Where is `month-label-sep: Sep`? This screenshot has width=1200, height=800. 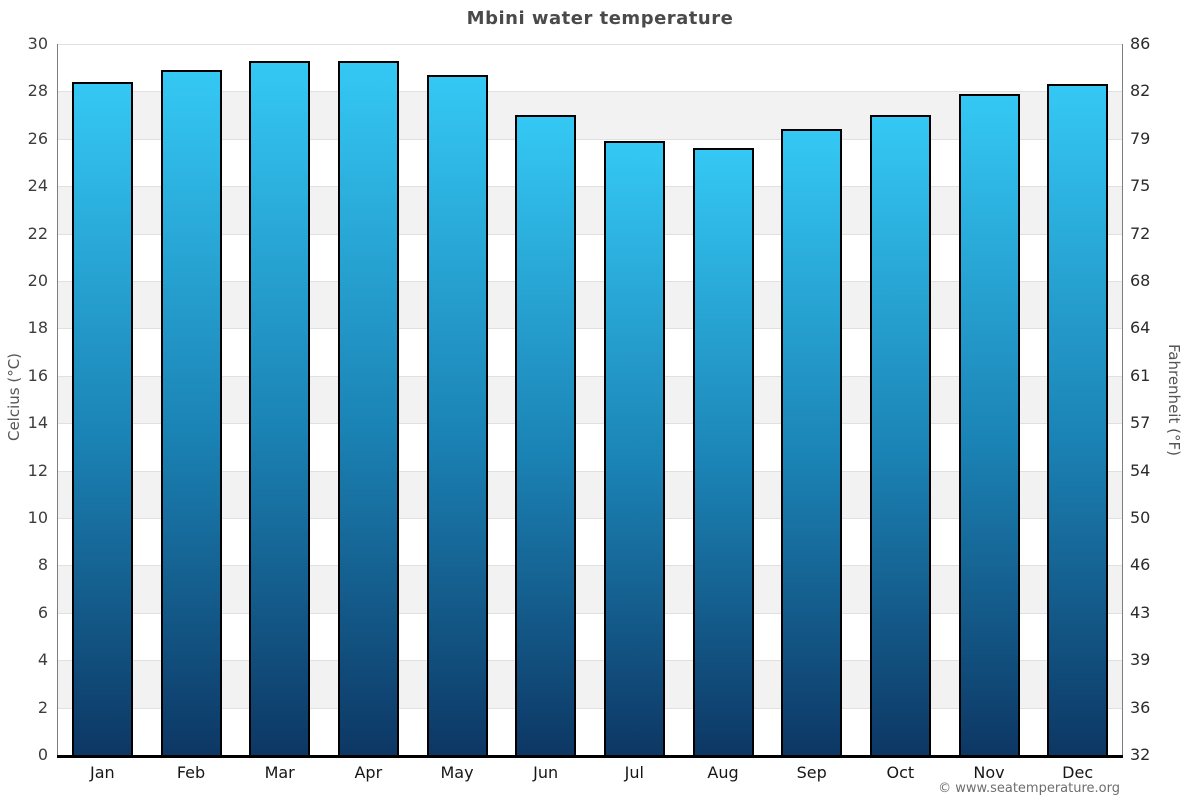 month-label-sep: Sep is located at coordinates (811, 772).